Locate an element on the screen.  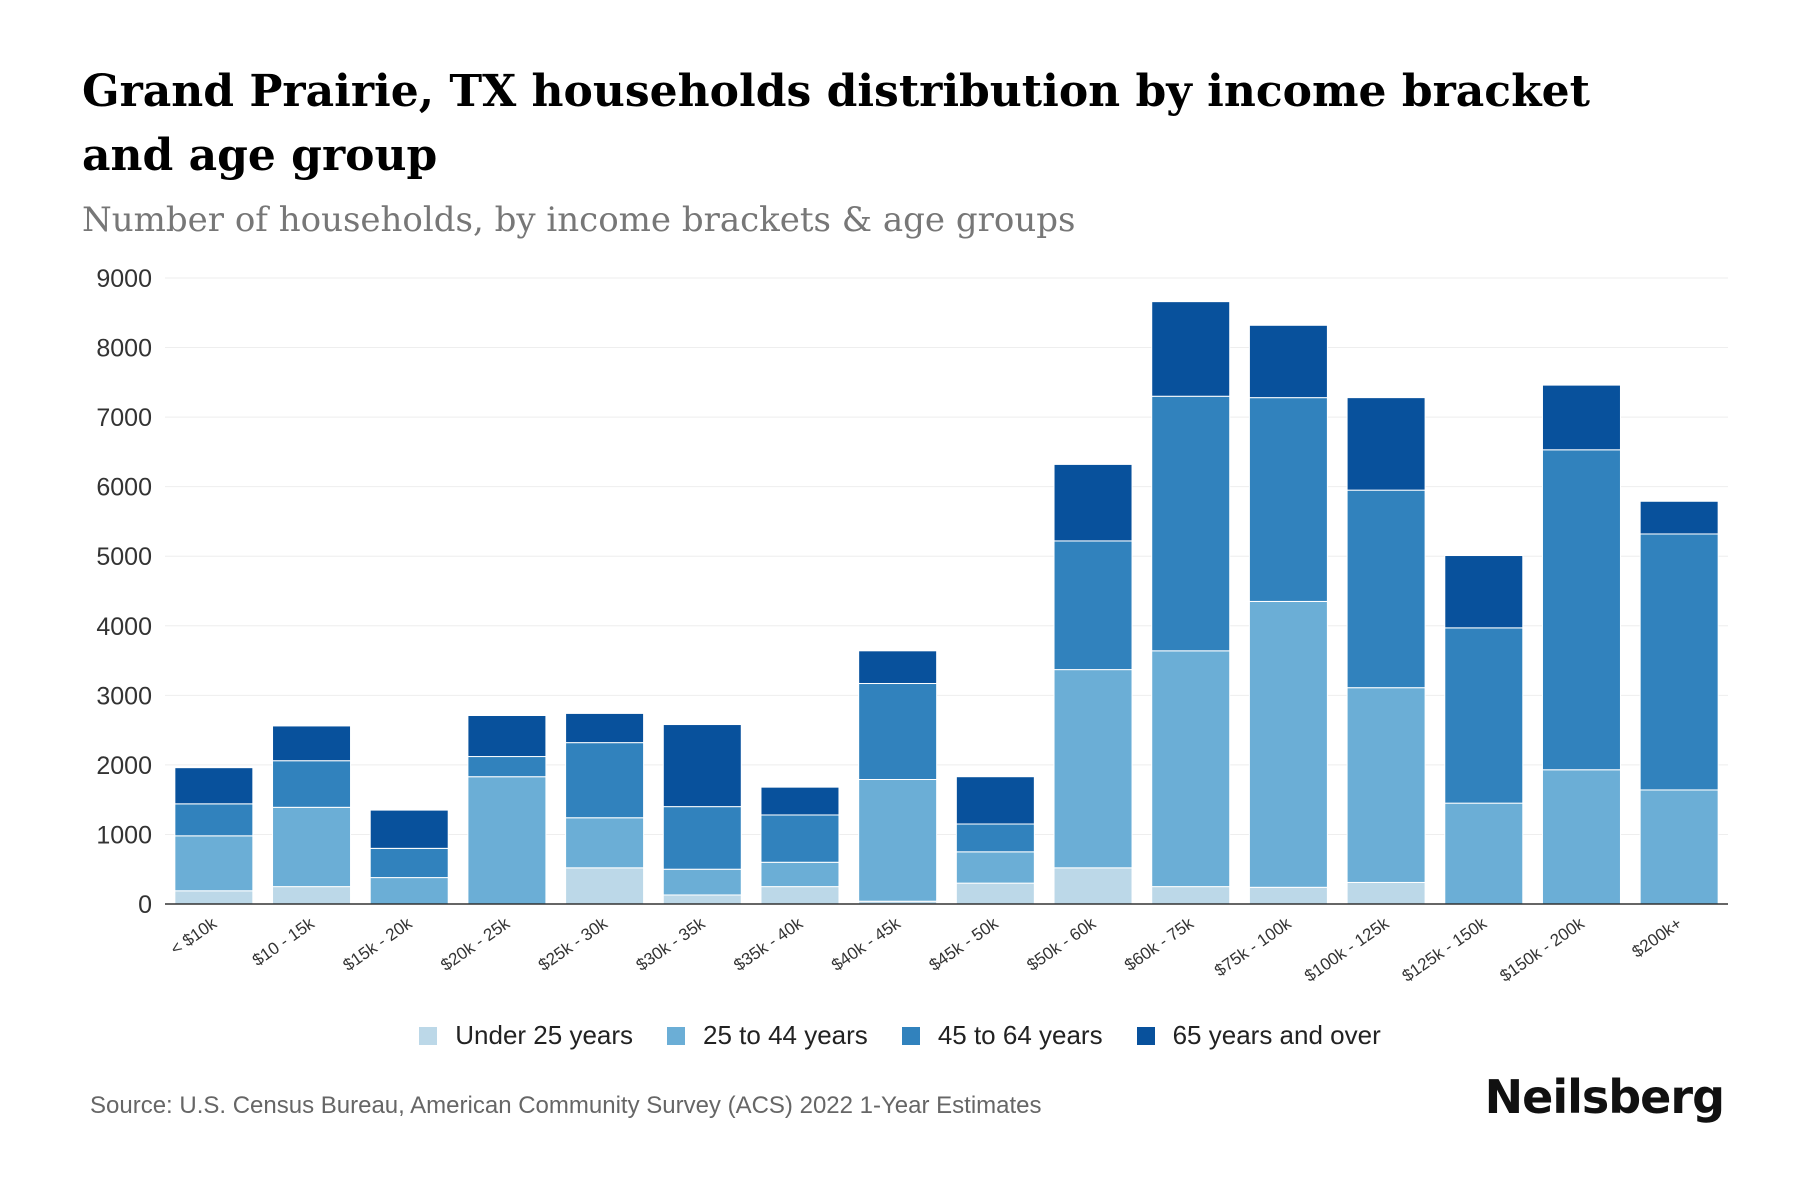
y-tick-label: 7000 is located at coordinates (124, 418).